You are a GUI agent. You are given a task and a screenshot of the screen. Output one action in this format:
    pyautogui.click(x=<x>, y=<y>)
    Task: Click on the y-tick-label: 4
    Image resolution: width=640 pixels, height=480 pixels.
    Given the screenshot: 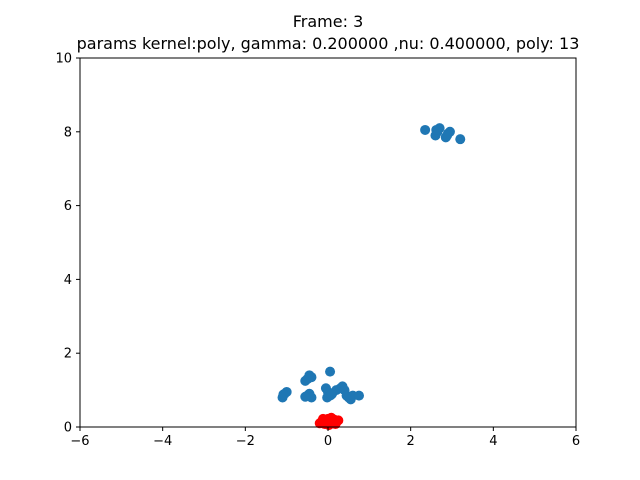 What is the action you would take?
    pyautogui.click(x=68, y=280)
    